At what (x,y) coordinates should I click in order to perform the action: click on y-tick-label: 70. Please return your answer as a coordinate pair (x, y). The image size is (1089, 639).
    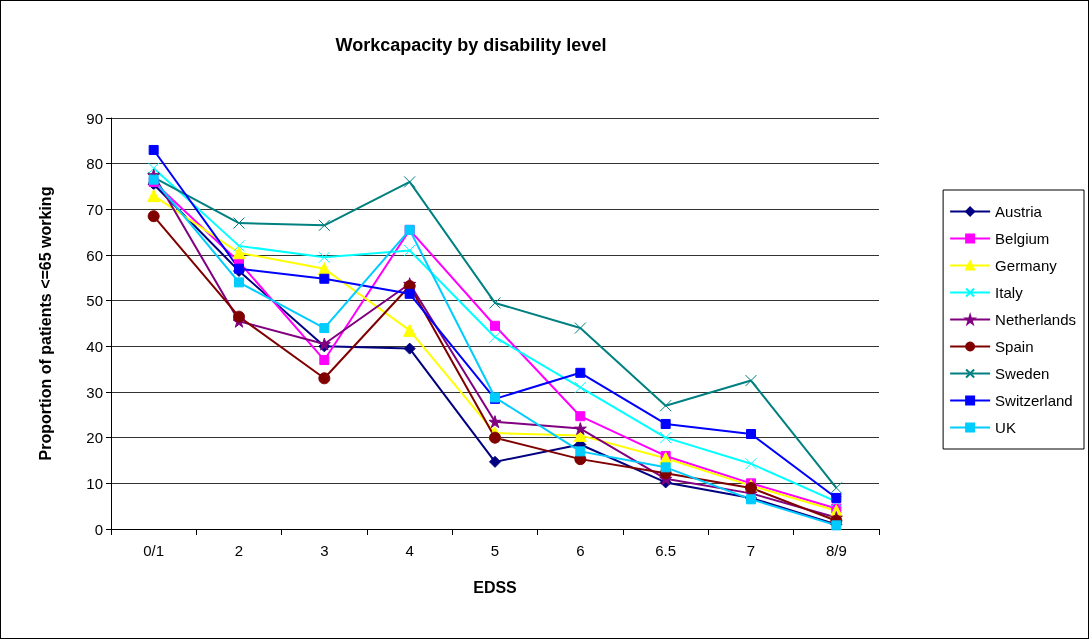
    Looking at the image, I should click on (94, 209).